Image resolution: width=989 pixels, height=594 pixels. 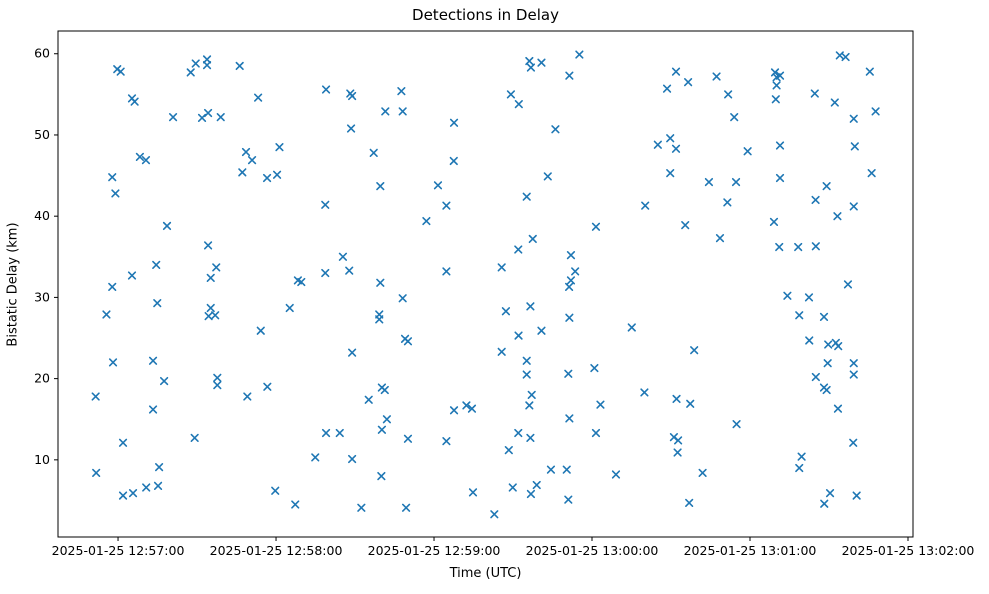 I want to click on x-tick-label: 2025-01-25 12:59:00, so click(x=434, y=550).